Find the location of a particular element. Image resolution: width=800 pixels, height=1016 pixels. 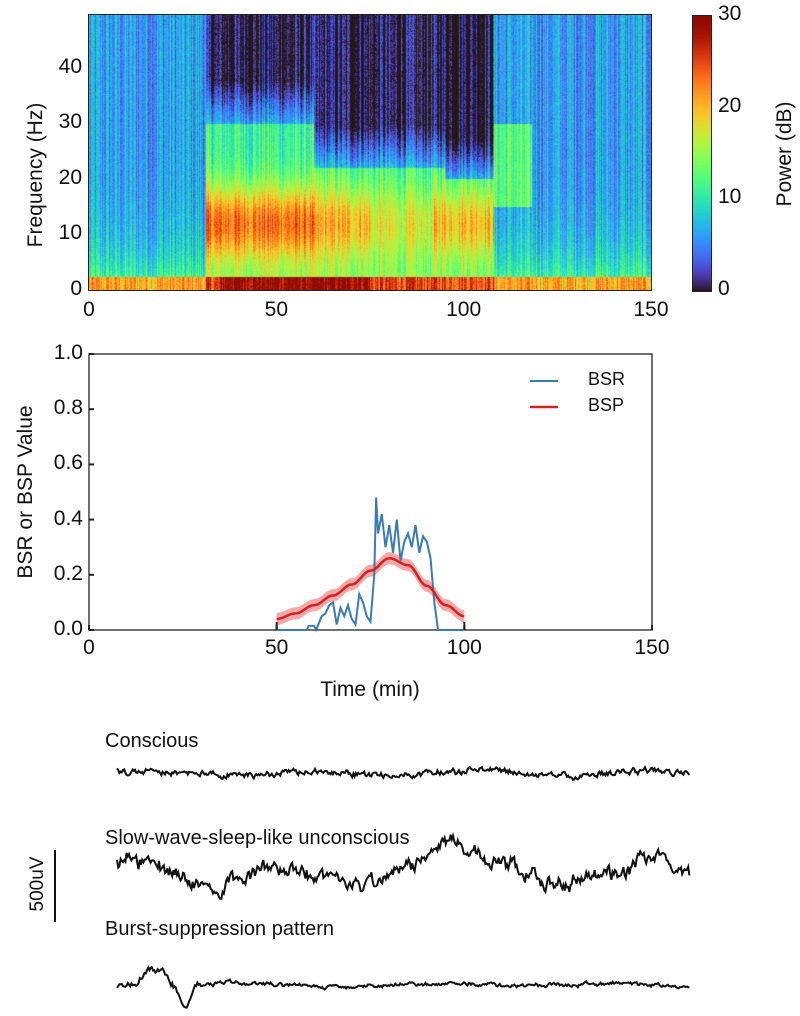

bsr-xtick: 100 is located at coordinates (464, 647).